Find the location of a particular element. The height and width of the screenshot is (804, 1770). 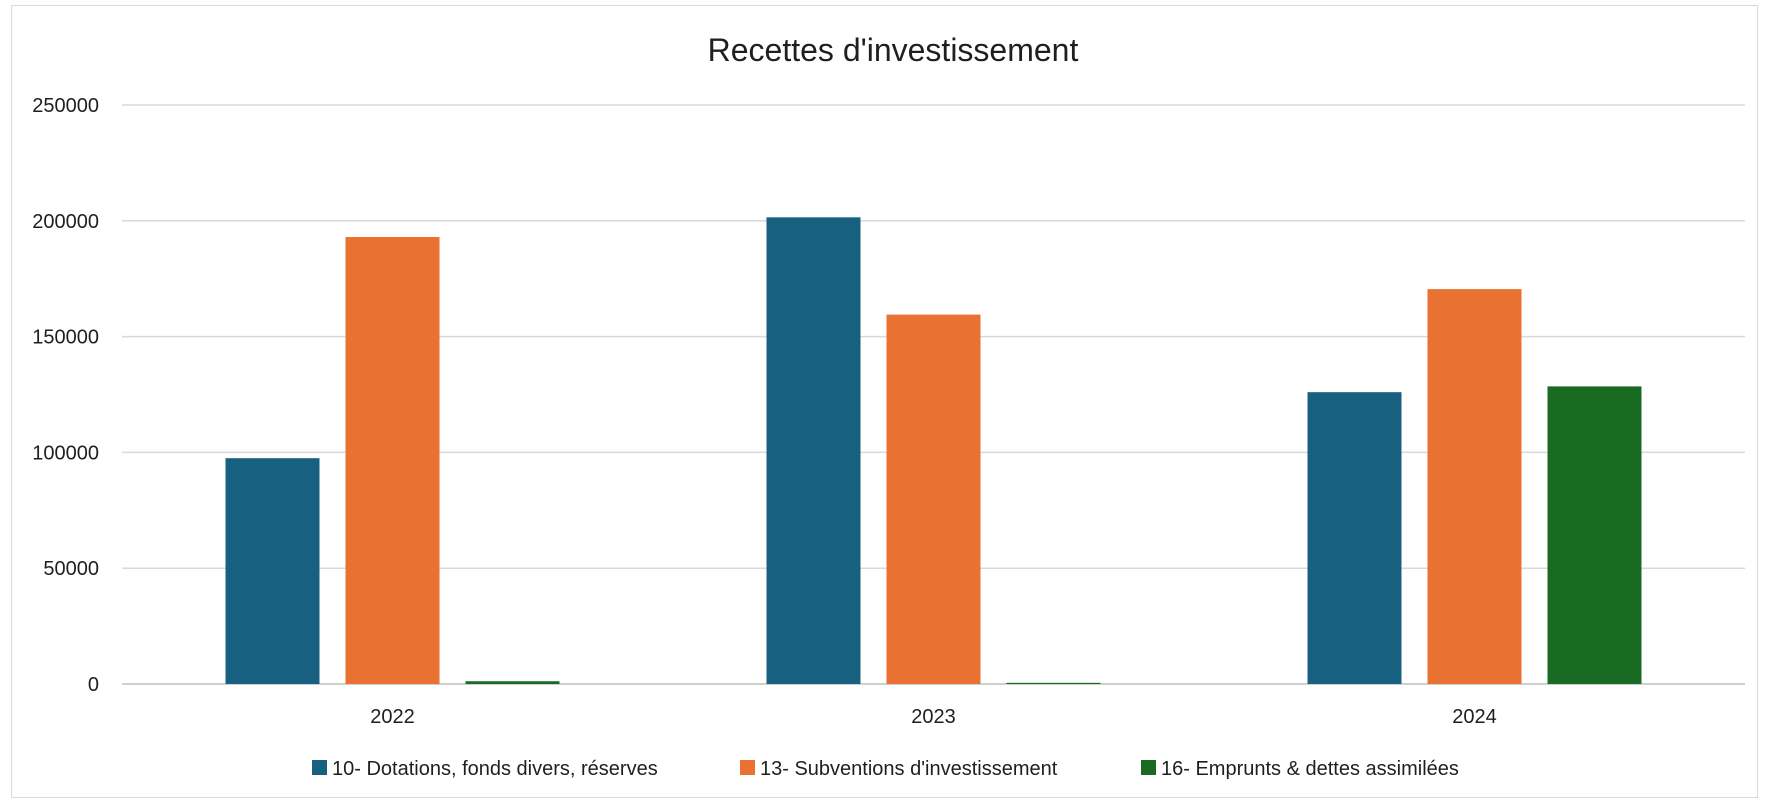

y-tick-label: 0 is located at coordinates (93, 685).